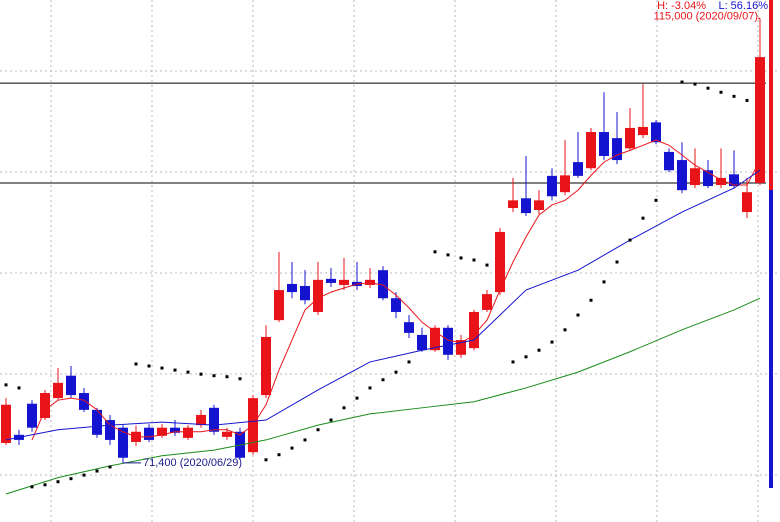  What do you see at coordinates (771, 339) in the screenshot?
I see `position-bar-down` at bounding box center [771, 339].